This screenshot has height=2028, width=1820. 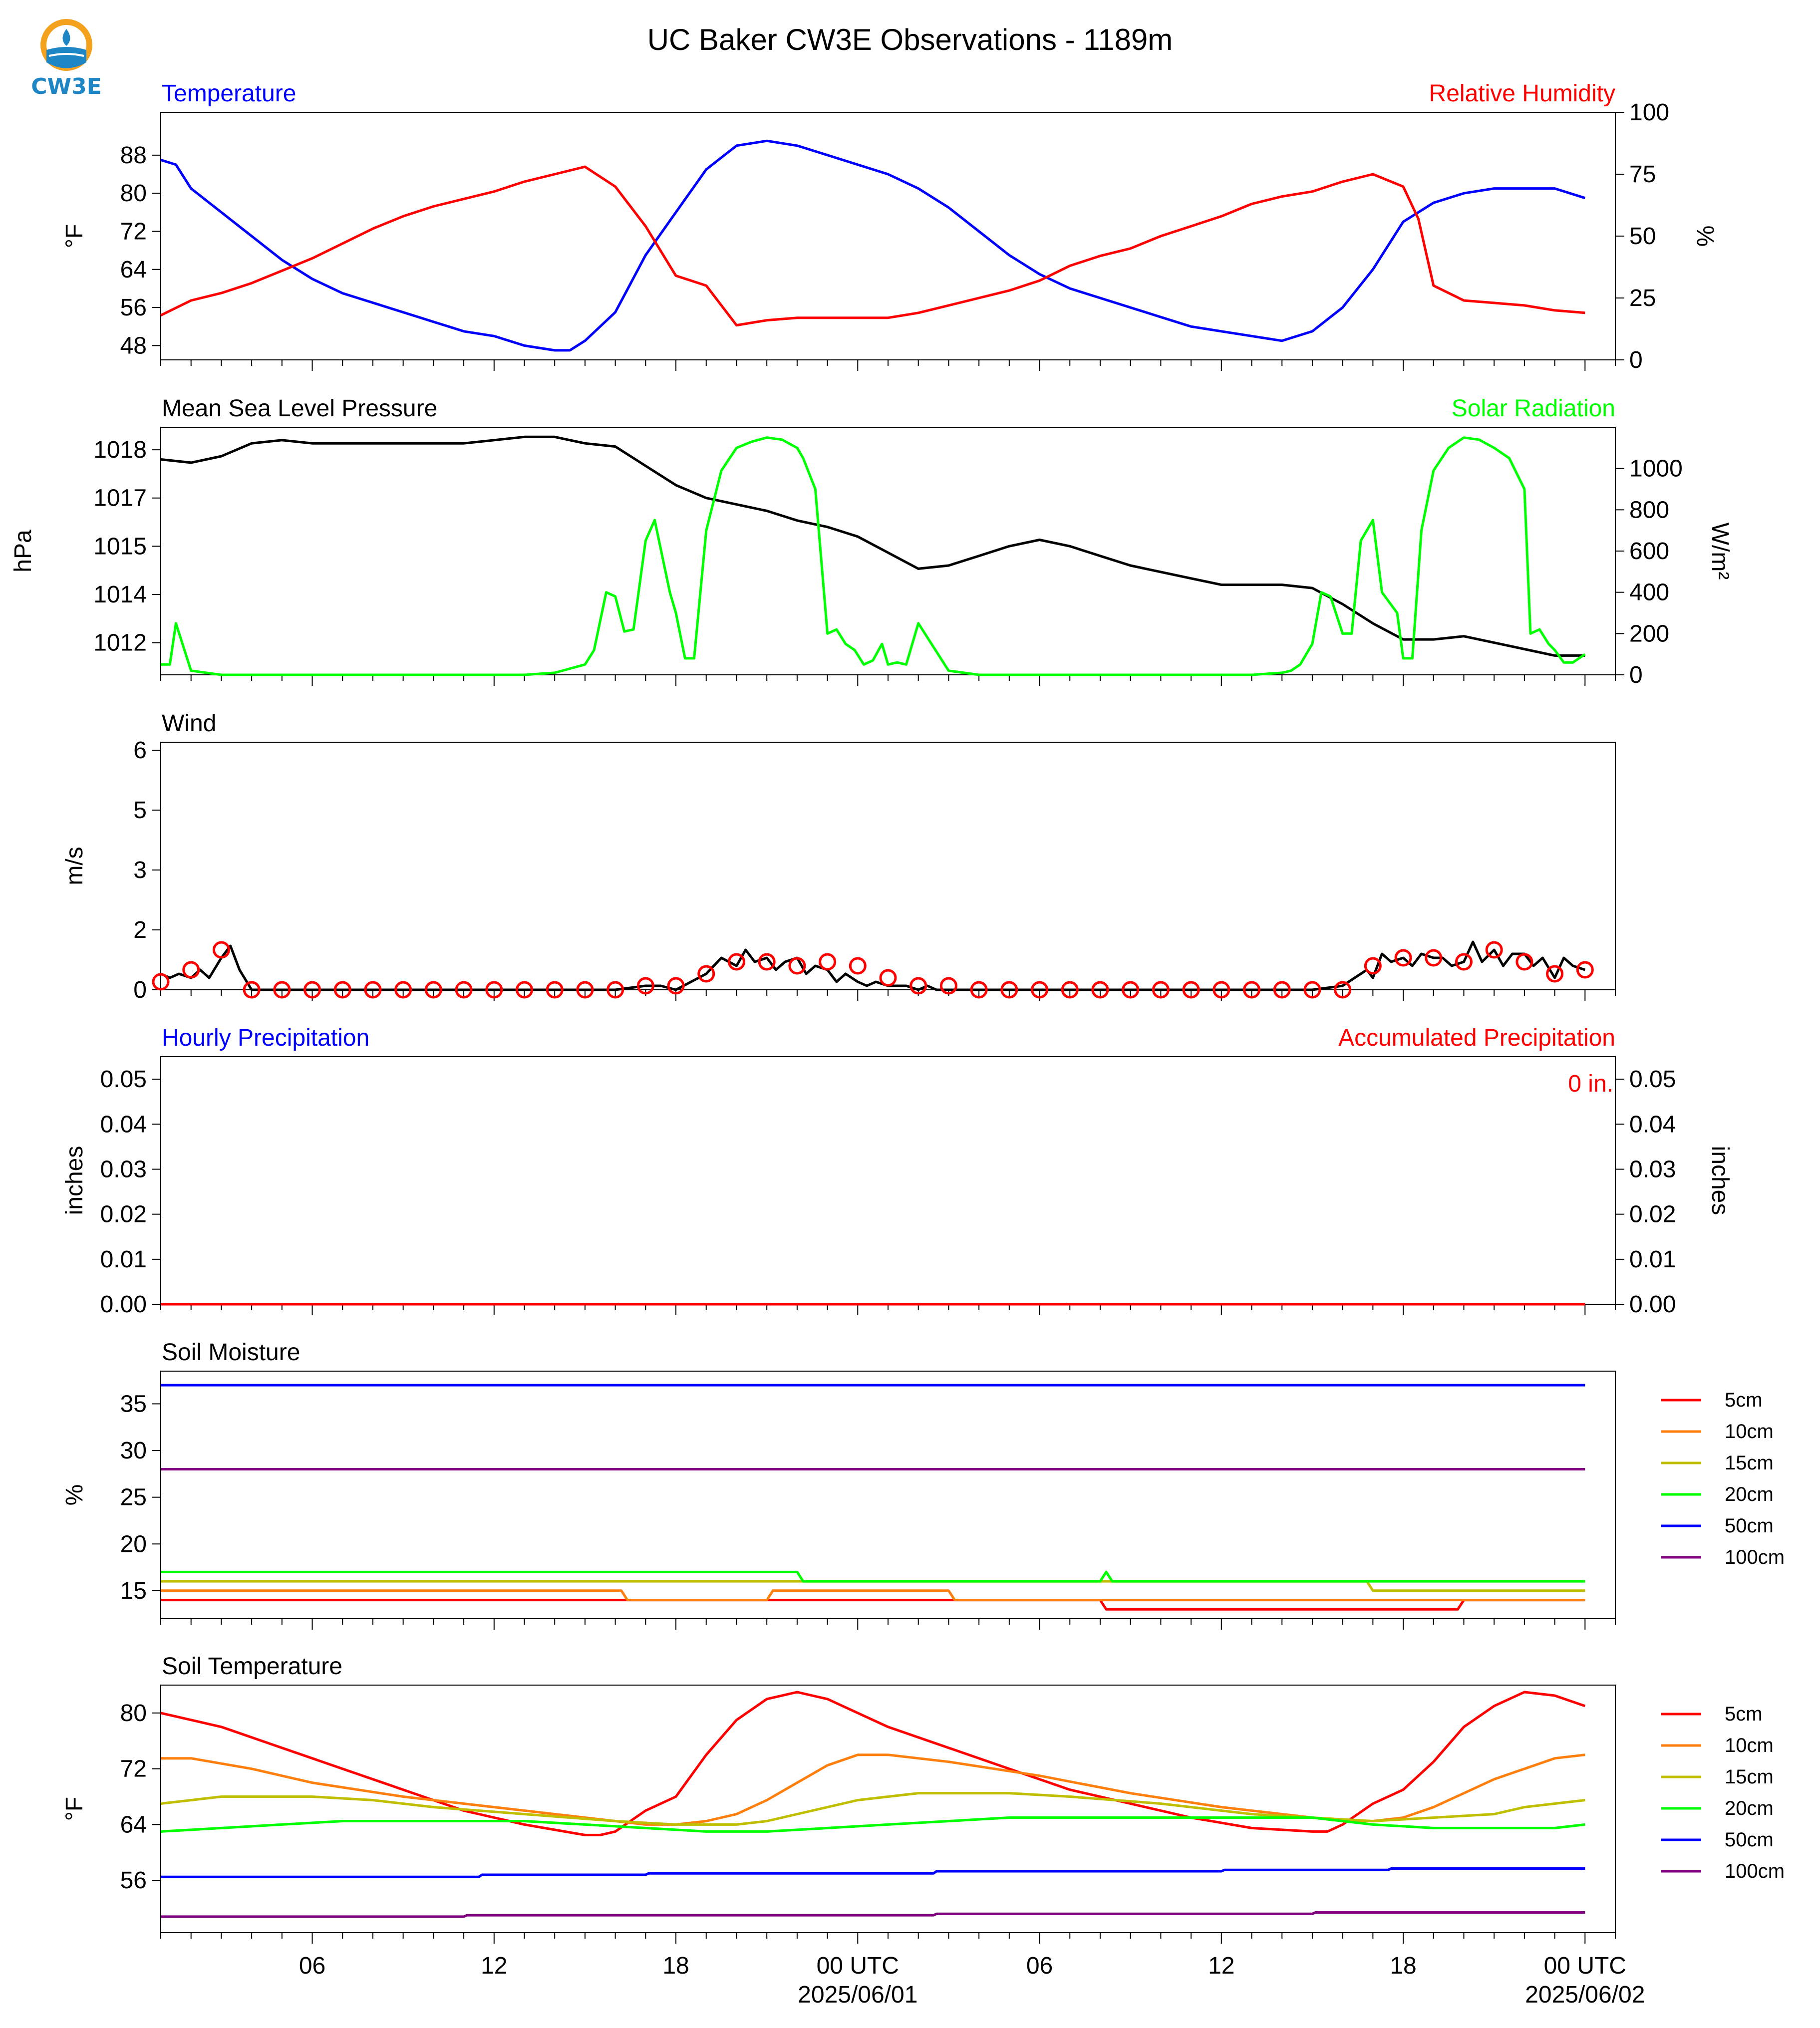 I want to click on series-line-solar-radiation, so click(x=873, y=556).